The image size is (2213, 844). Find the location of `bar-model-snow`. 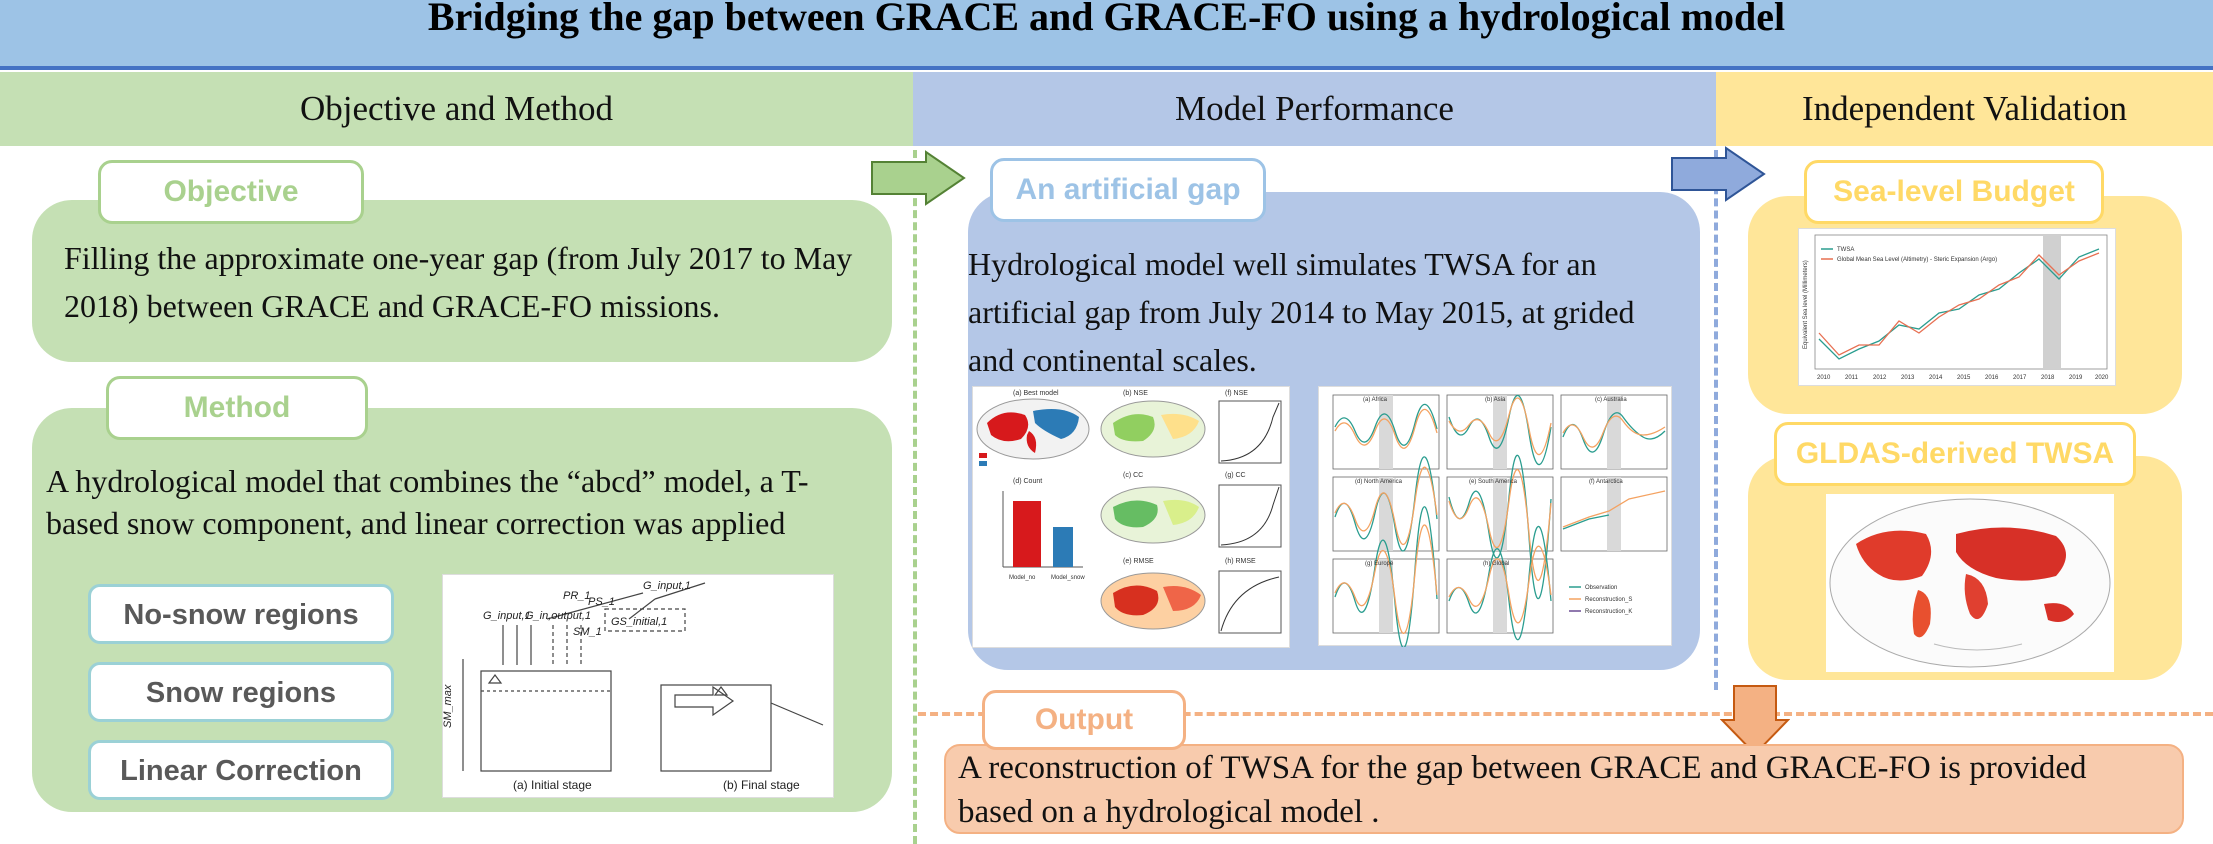

bar-model-snow is located at coordinates (1063, 547).